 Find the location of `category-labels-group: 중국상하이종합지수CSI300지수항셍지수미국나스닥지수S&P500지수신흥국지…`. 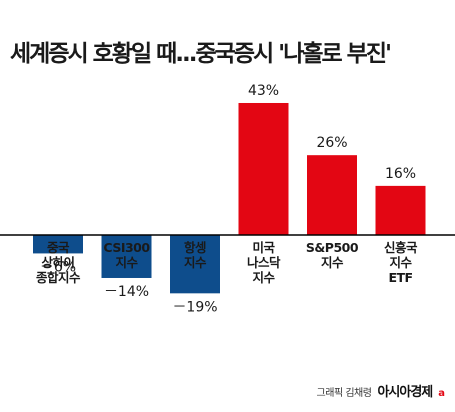

category-labels-group: 중국상하이종합지수CSI300지수항셍지수미국나스닥지수S&P500지수신흥국지… is located at coordinates (227, 262).